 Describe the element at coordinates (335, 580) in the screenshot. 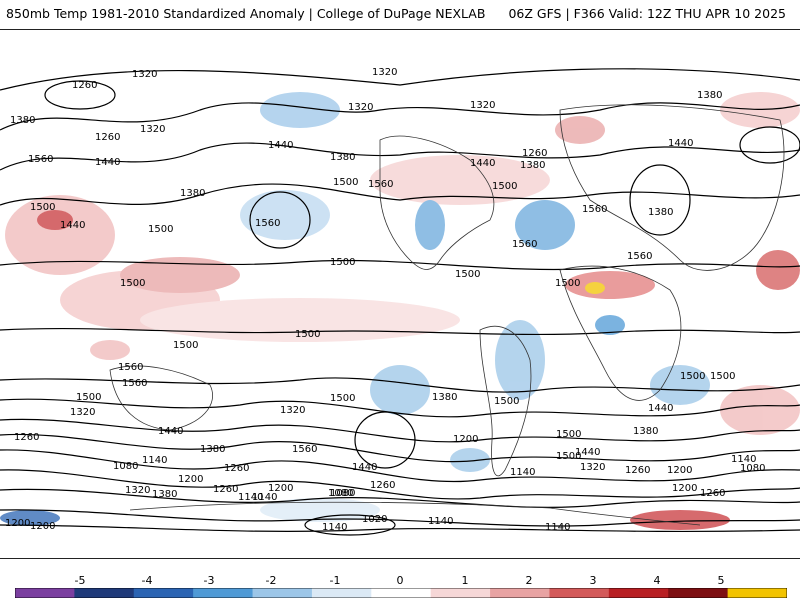

I see `colorbar-tick-label: -1` at that location.